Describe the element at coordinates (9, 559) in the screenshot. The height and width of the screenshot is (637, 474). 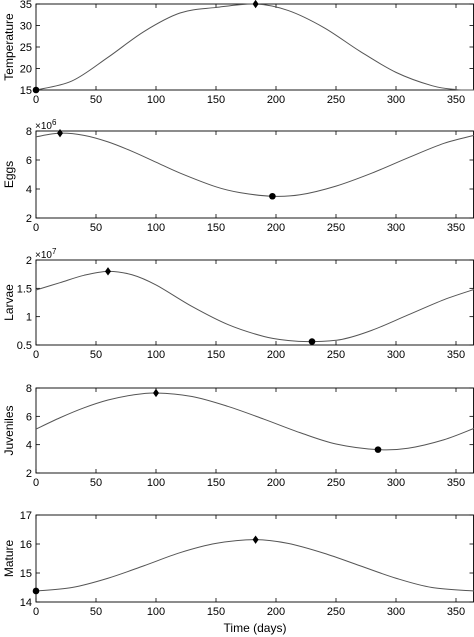
I see `y-axis-label: Mature` at that location.